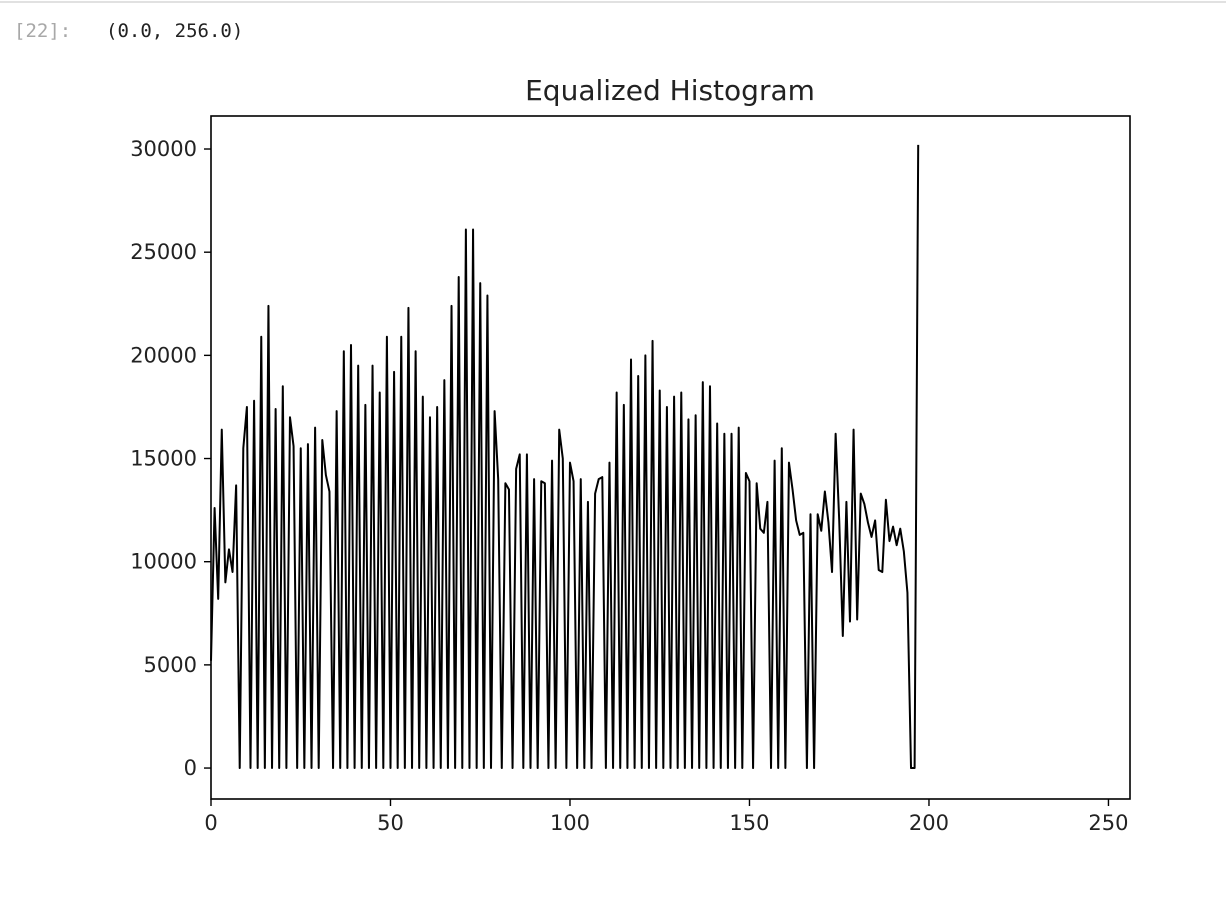  What do you see at coordinates (163, 562) in the screenshot?
I see `y-tick-label: 10000` at bounding box center [163, 562].